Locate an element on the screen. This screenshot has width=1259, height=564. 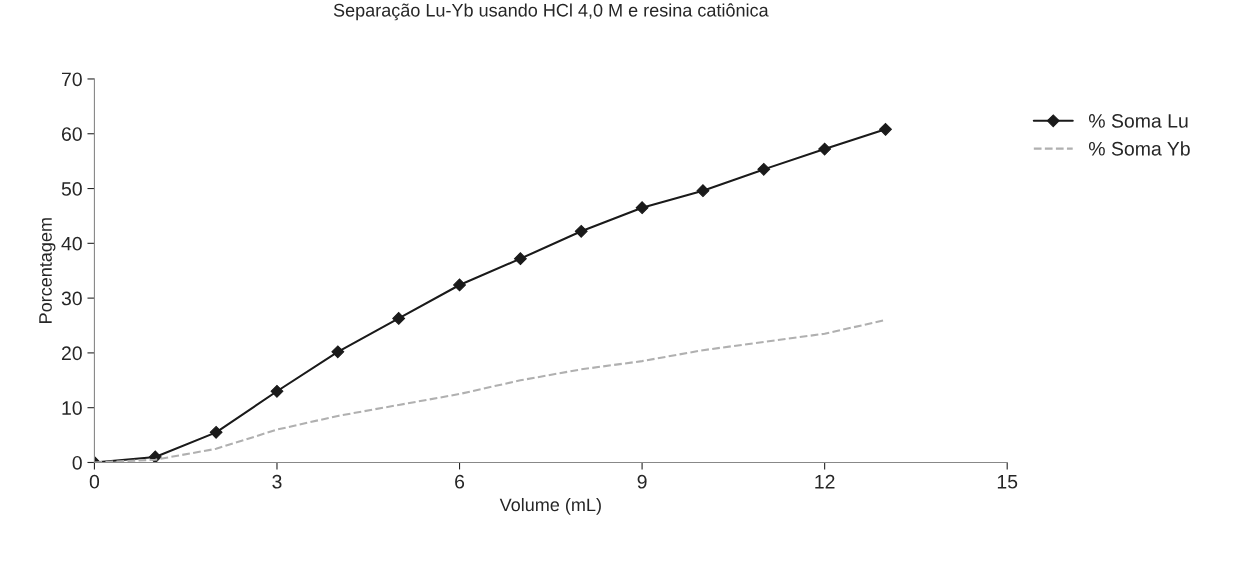
x-tick-label: 15 is located at coordinates (1007, 482).